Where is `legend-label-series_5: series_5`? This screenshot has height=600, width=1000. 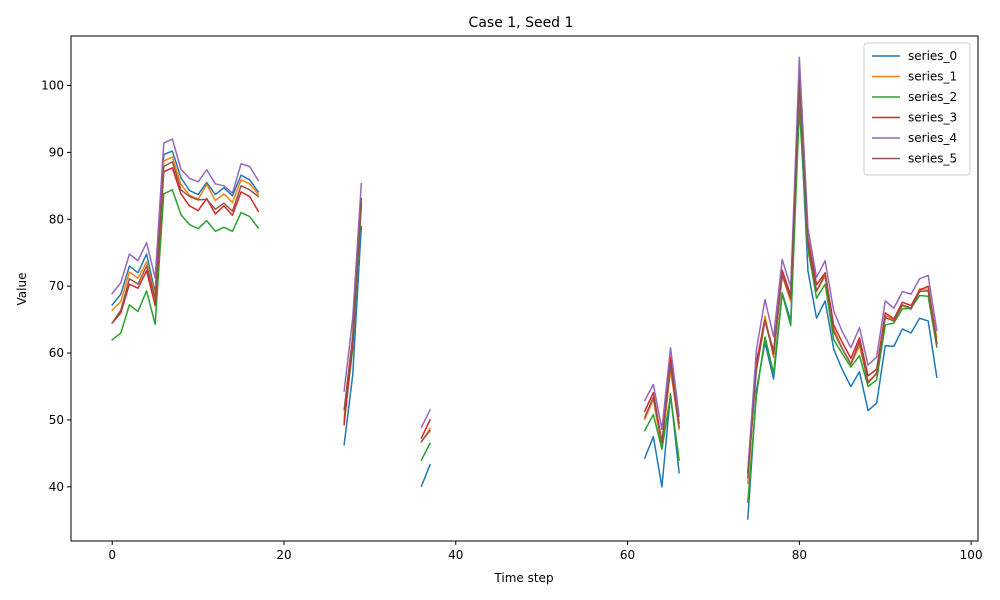 legend-label-series_5: series_5 is located at coordinates (932, 159).